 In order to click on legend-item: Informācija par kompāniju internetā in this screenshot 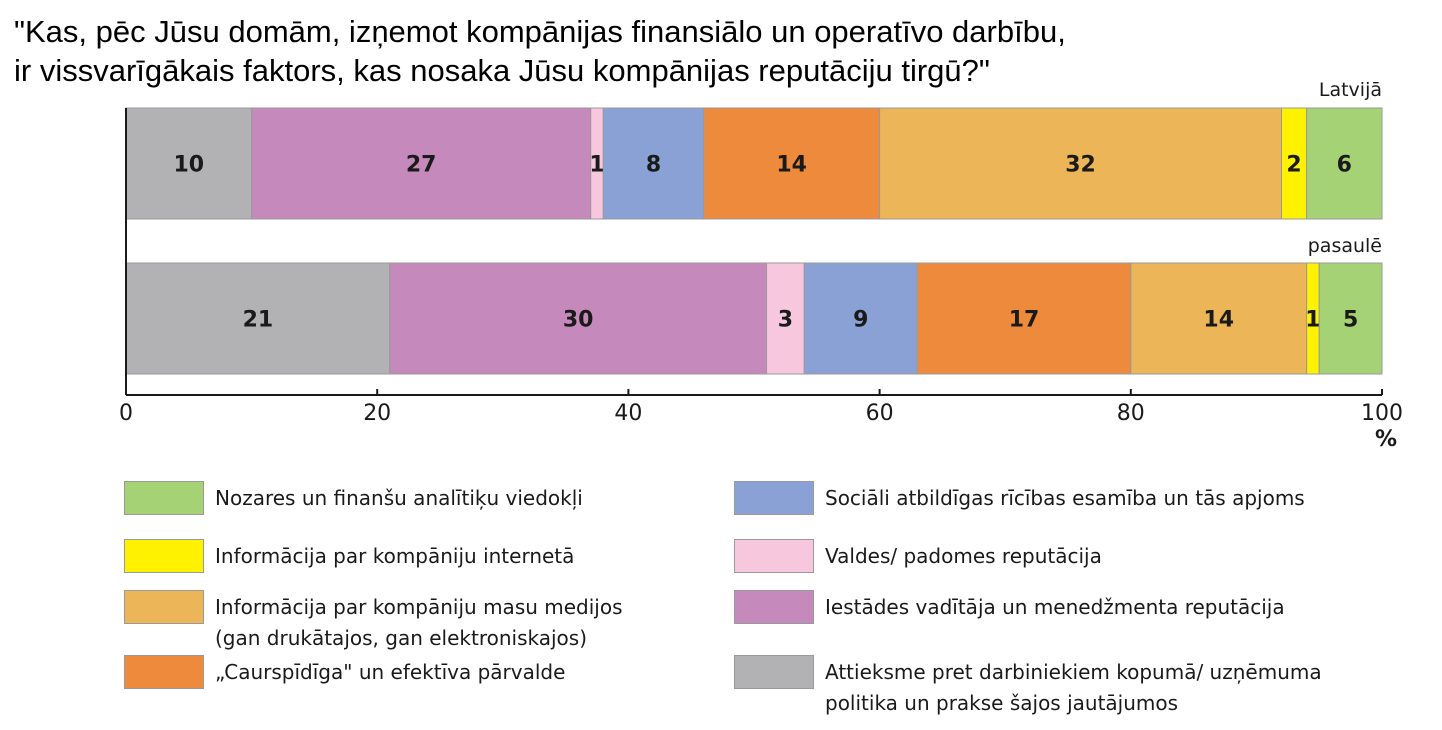, I will do `click(349, 556)`.